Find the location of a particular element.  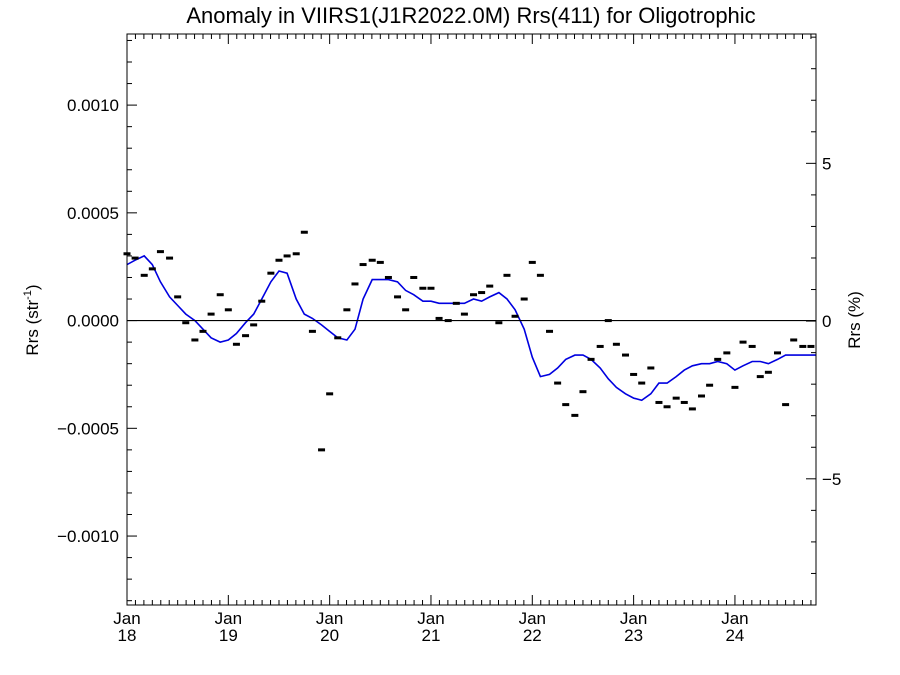

y-right-tick-label: −5 is located at coordinates (831, 479).